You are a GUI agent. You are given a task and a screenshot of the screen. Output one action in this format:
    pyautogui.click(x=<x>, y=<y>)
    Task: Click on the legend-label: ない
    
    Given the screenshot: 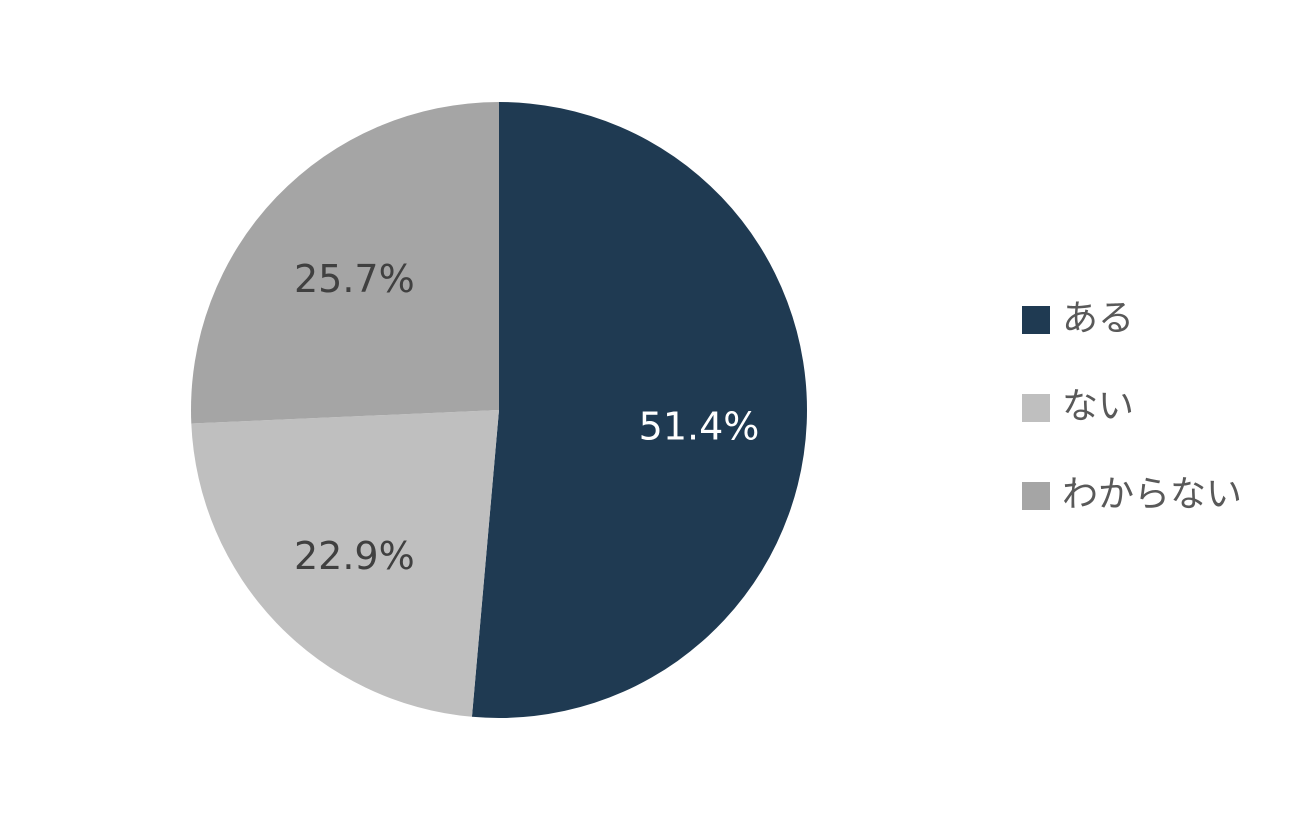 What is the action you would take?
    pyautogui.click(x=1098, y=406)
    